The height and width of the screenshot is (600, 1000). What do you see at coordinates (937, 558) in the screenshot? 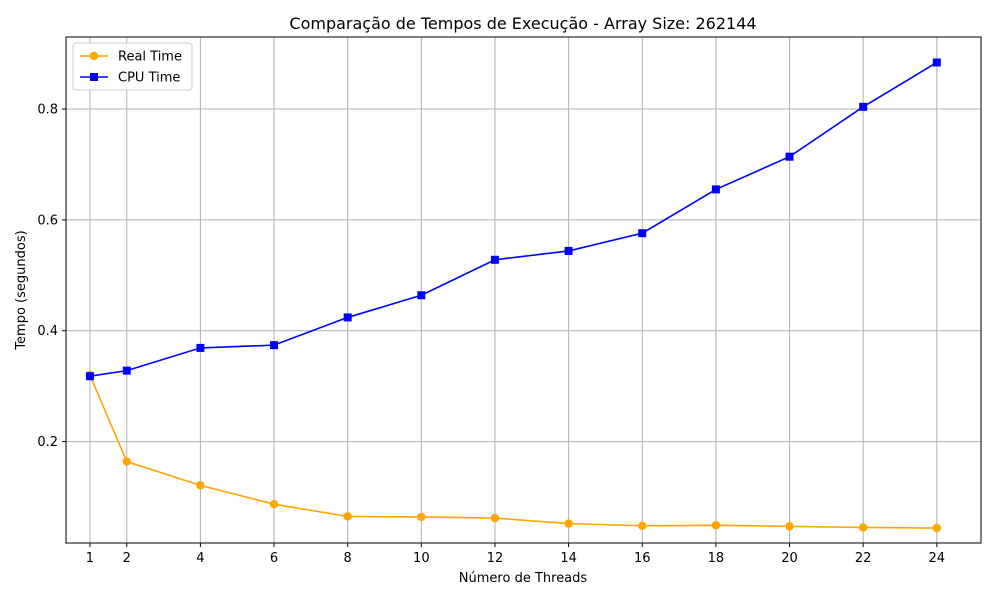
I see `x-tick-label: 24` at bounding box center [937, 558].